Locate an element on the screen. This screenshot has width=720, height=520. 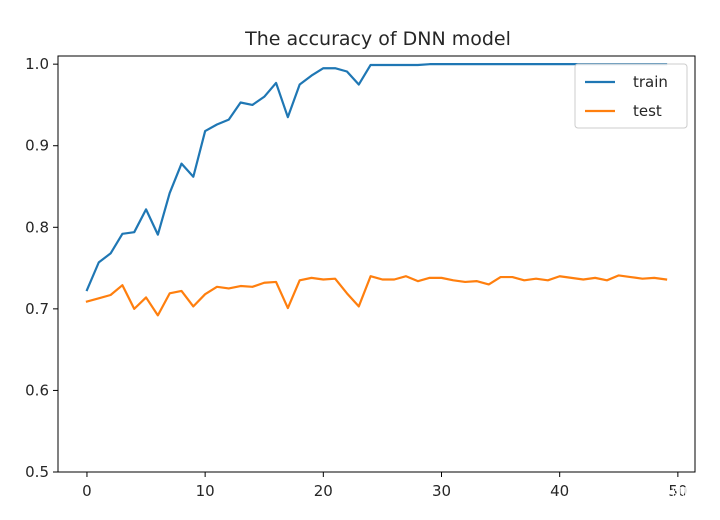
y-tick-label: 0.8 is located at coordinates (37, 227).